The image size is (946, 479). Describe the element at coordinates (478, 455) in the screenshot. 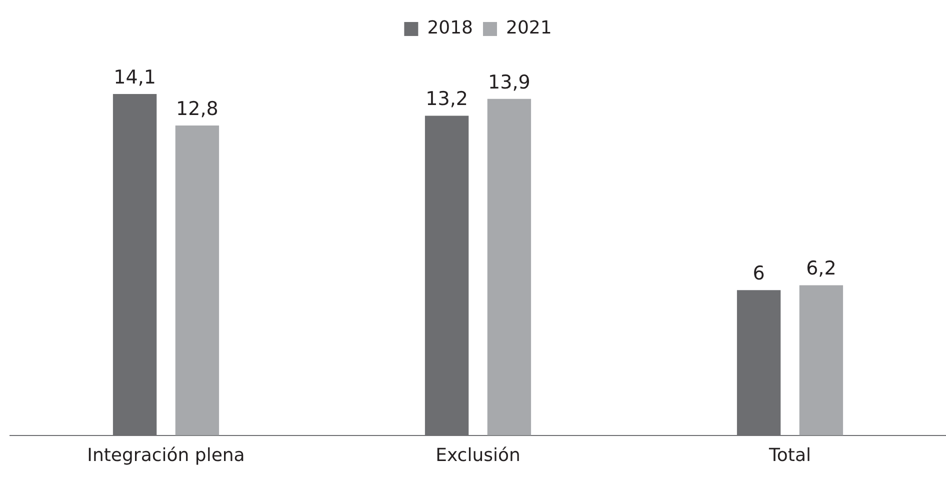

I see `x-tick-label: Exclusión` at that location.